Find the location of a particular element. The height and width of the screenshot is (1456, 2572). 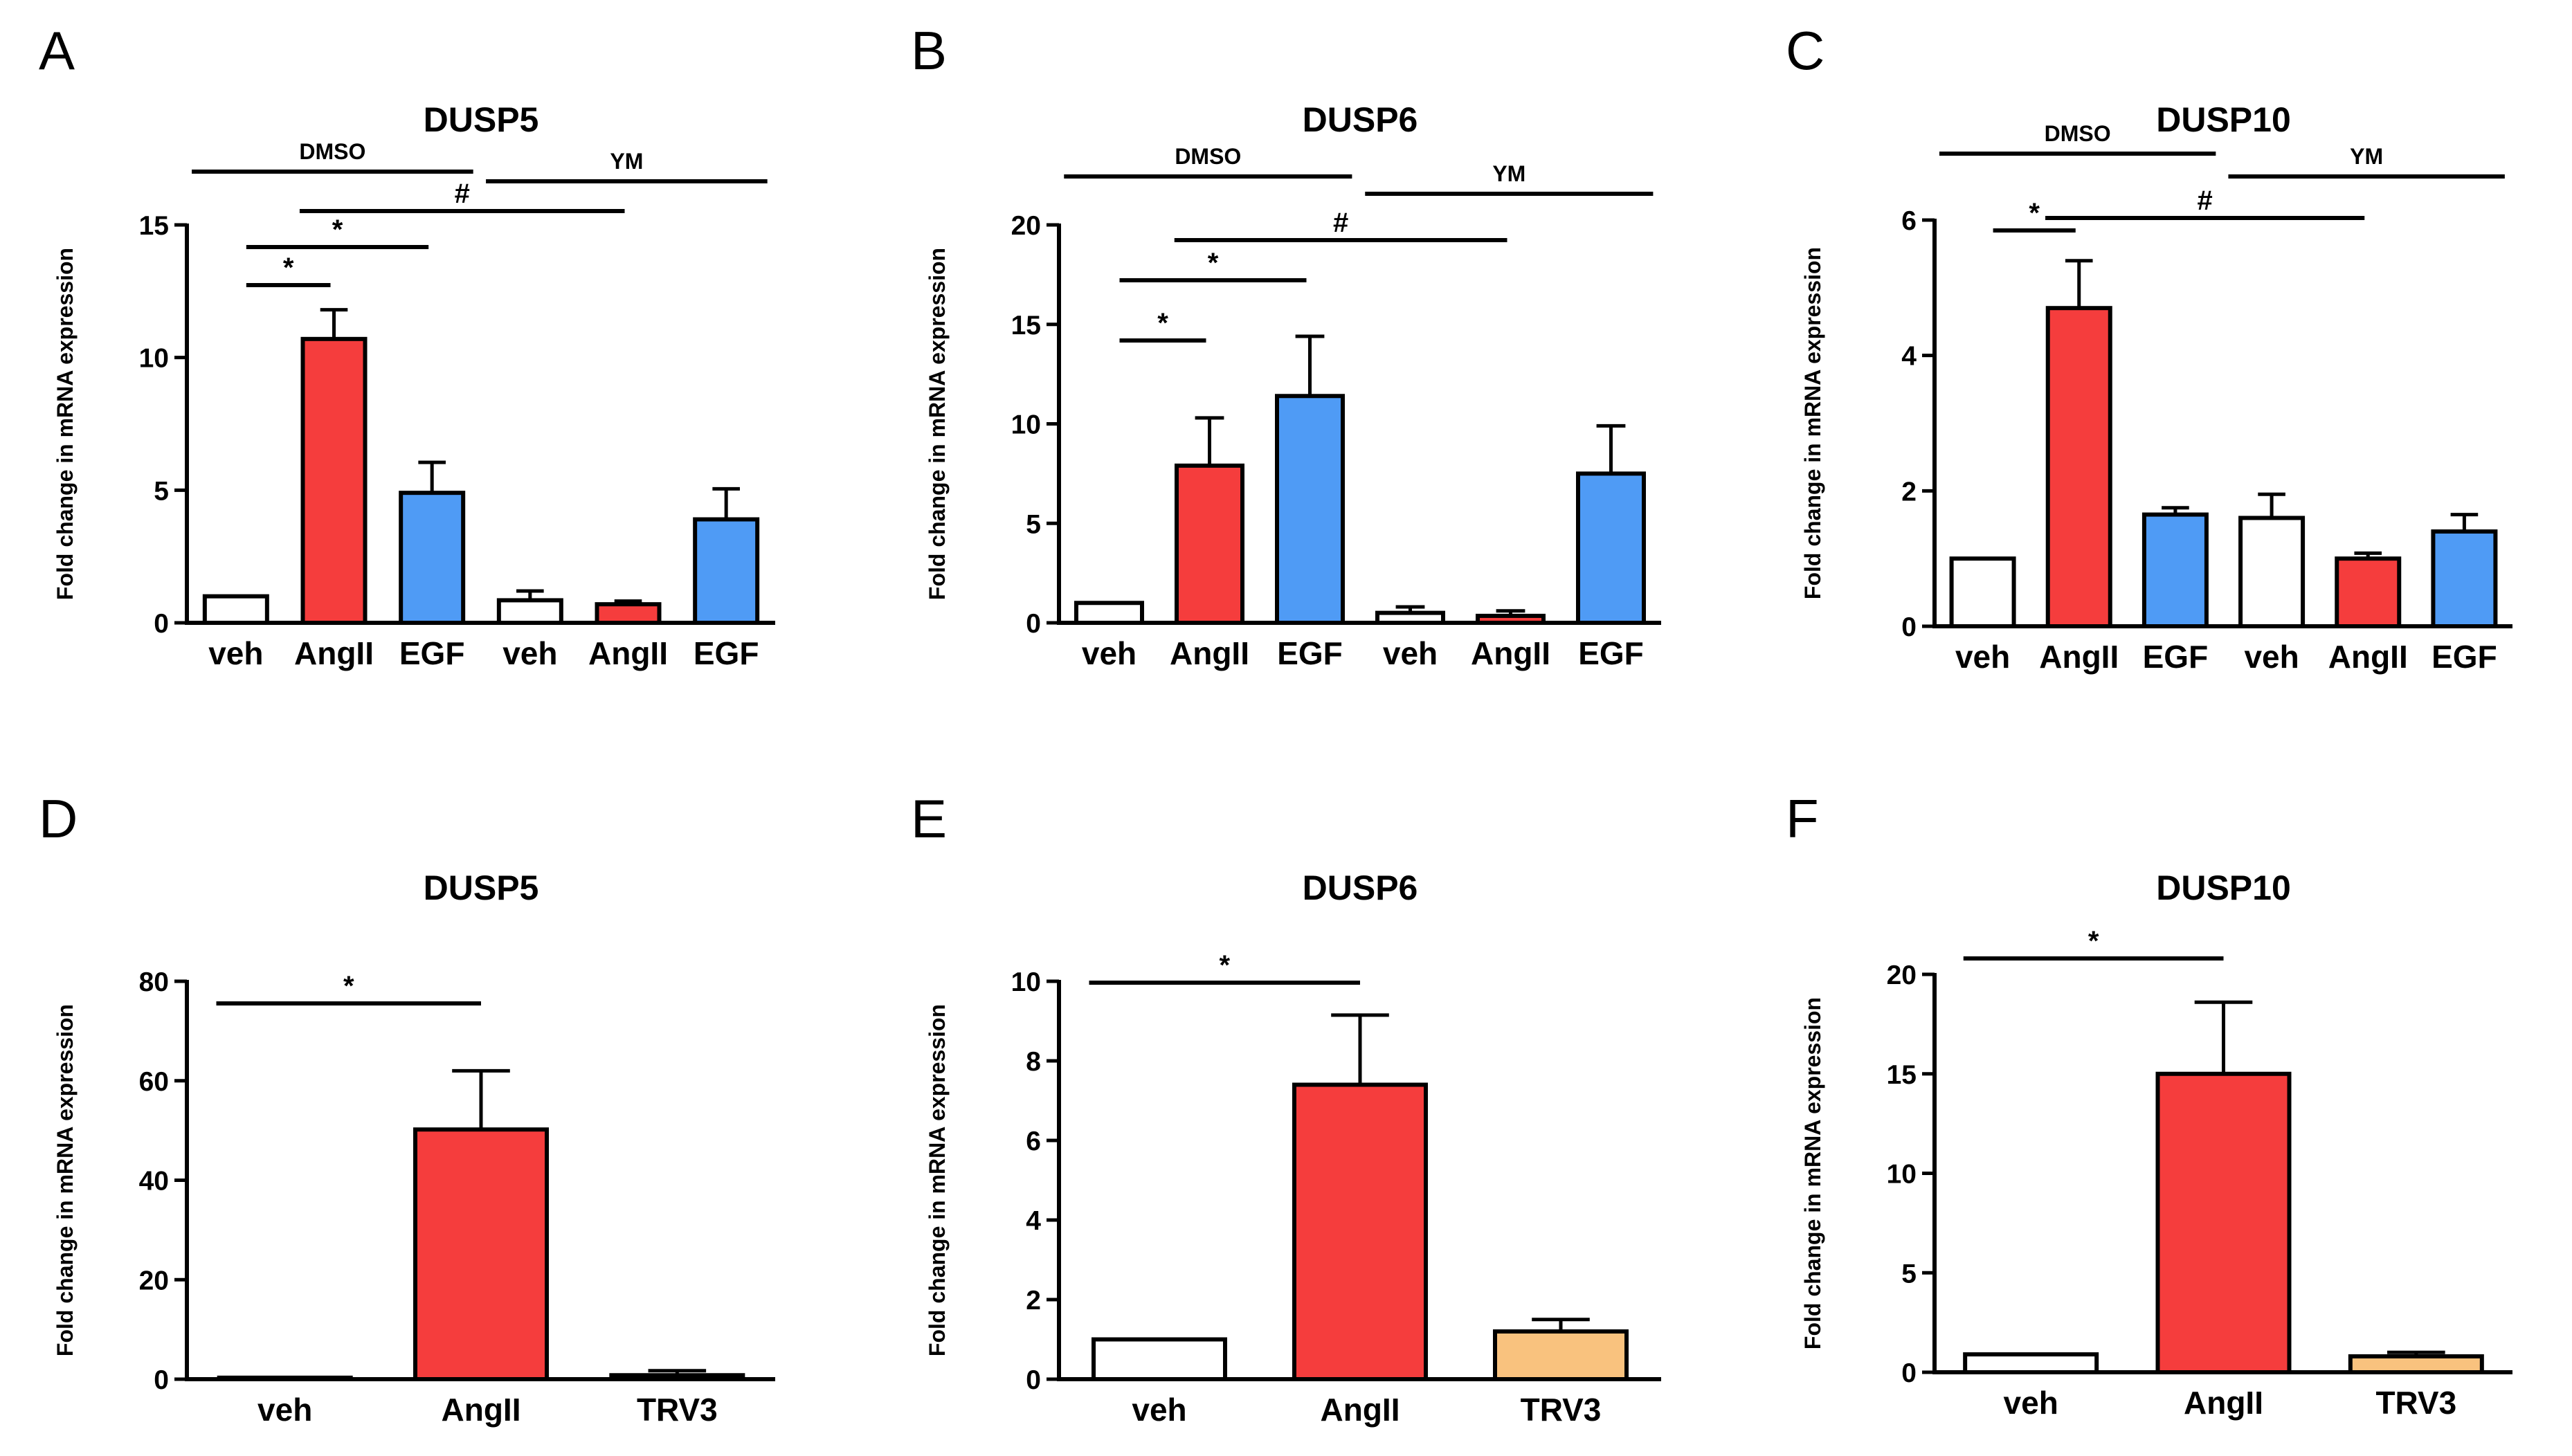

panel-letter: A is located at coordinates (57, 51).